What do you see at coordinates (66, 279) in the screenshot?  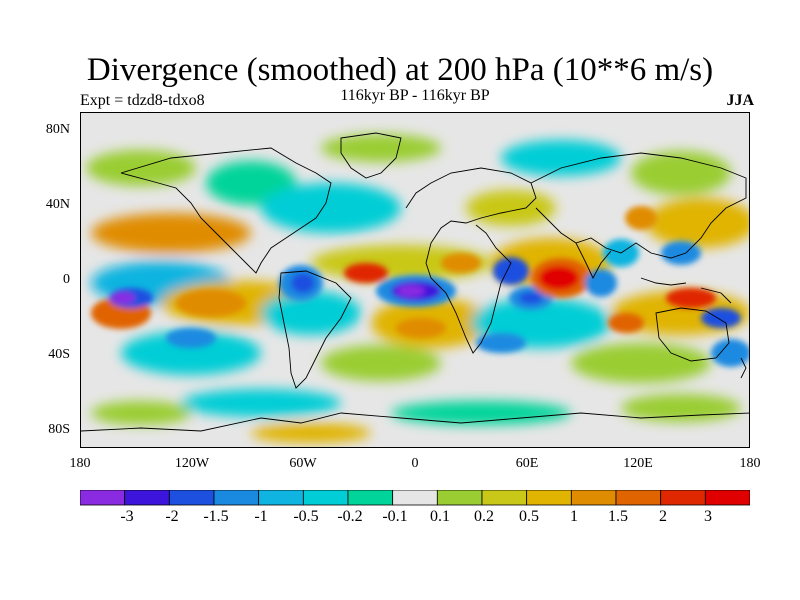 I see `lat-tick-0: 0` at bounding box center [66, 279].